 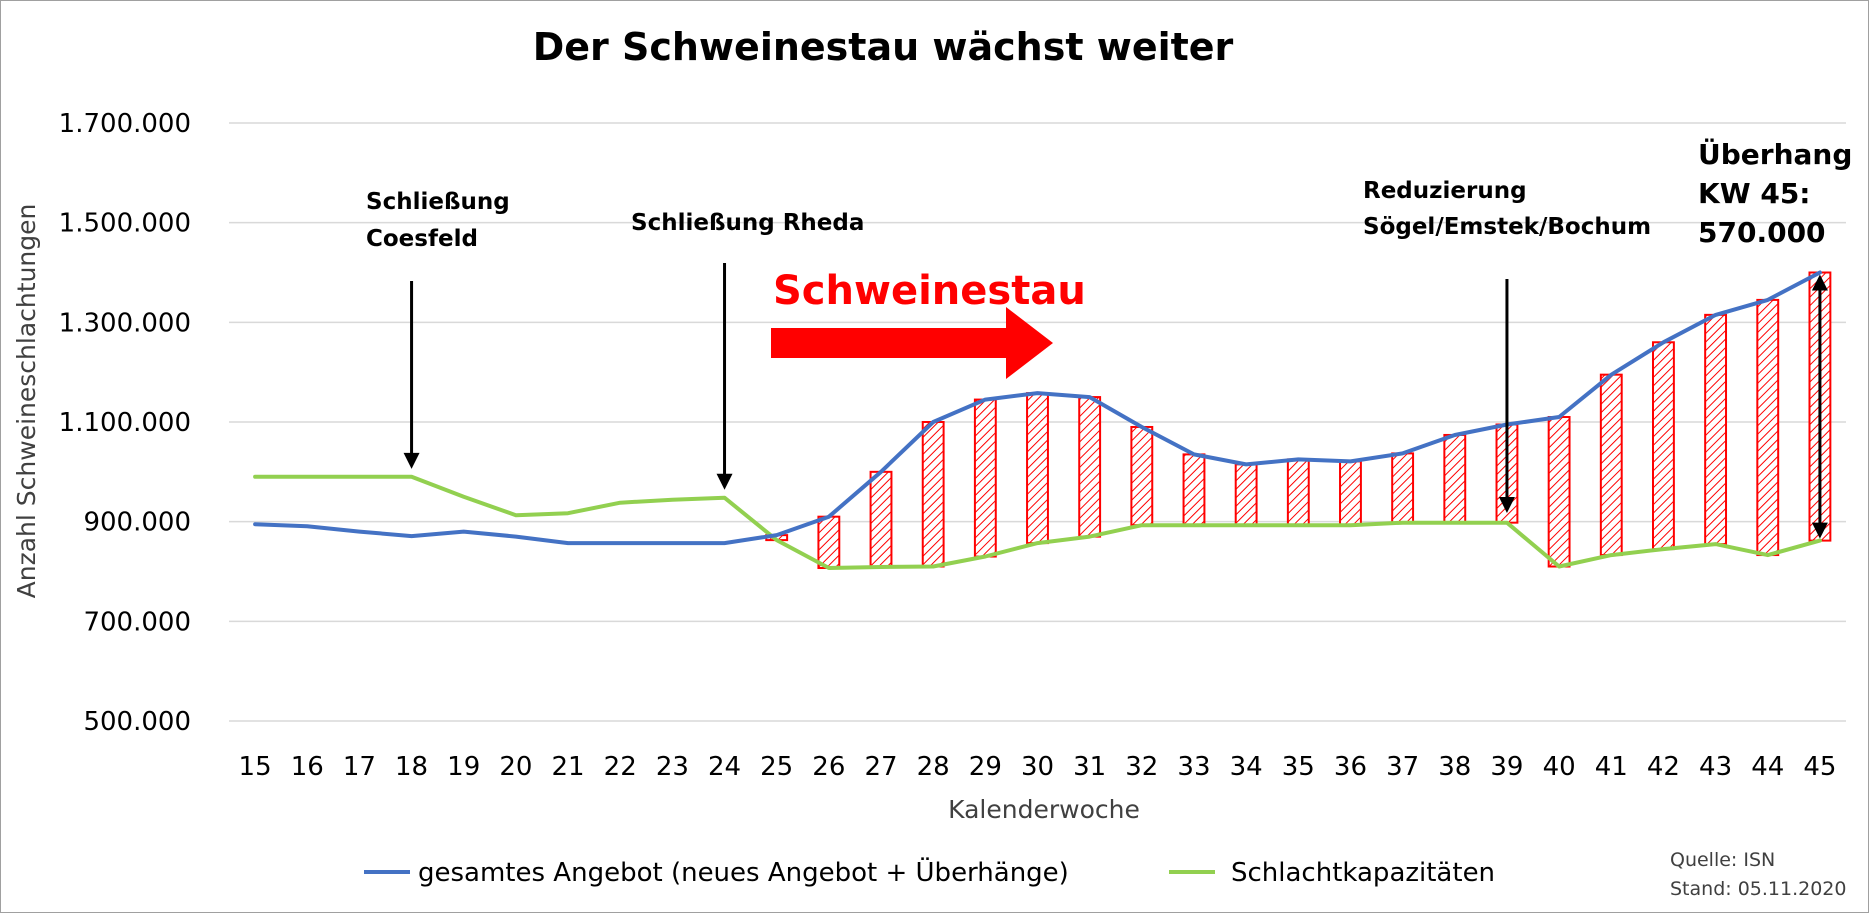 What do you see at coordinates (26, 401) in the screenshot?
I see `y-axis-label: Anzahl Schweineschlachtungen` at bounding box center [26, 401].